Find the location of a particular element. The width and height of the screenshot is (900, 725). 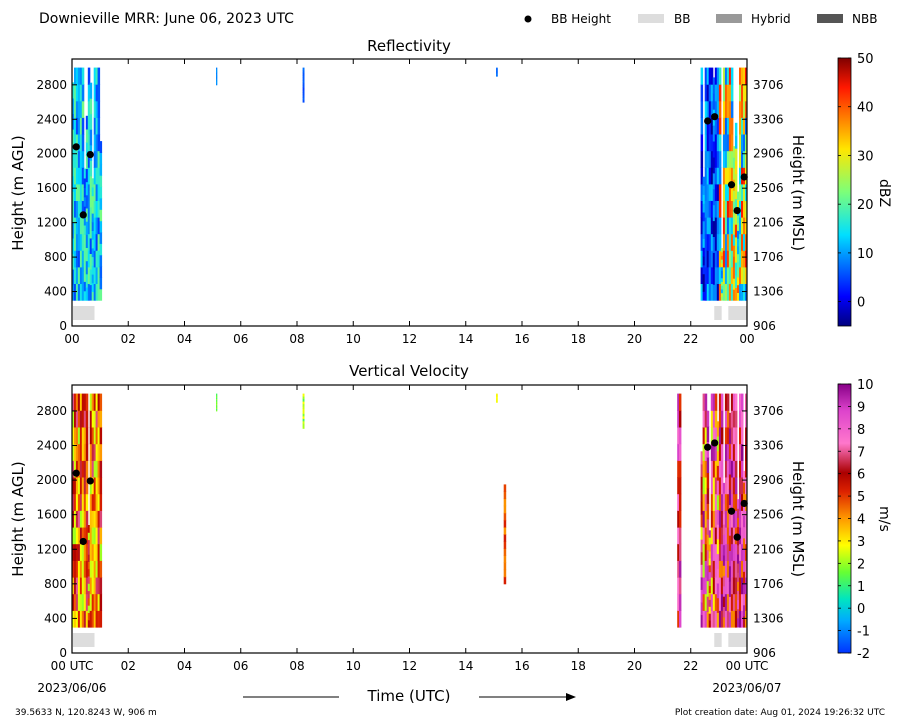

x-tick-label: 22 is located at coordinates (690, 339).